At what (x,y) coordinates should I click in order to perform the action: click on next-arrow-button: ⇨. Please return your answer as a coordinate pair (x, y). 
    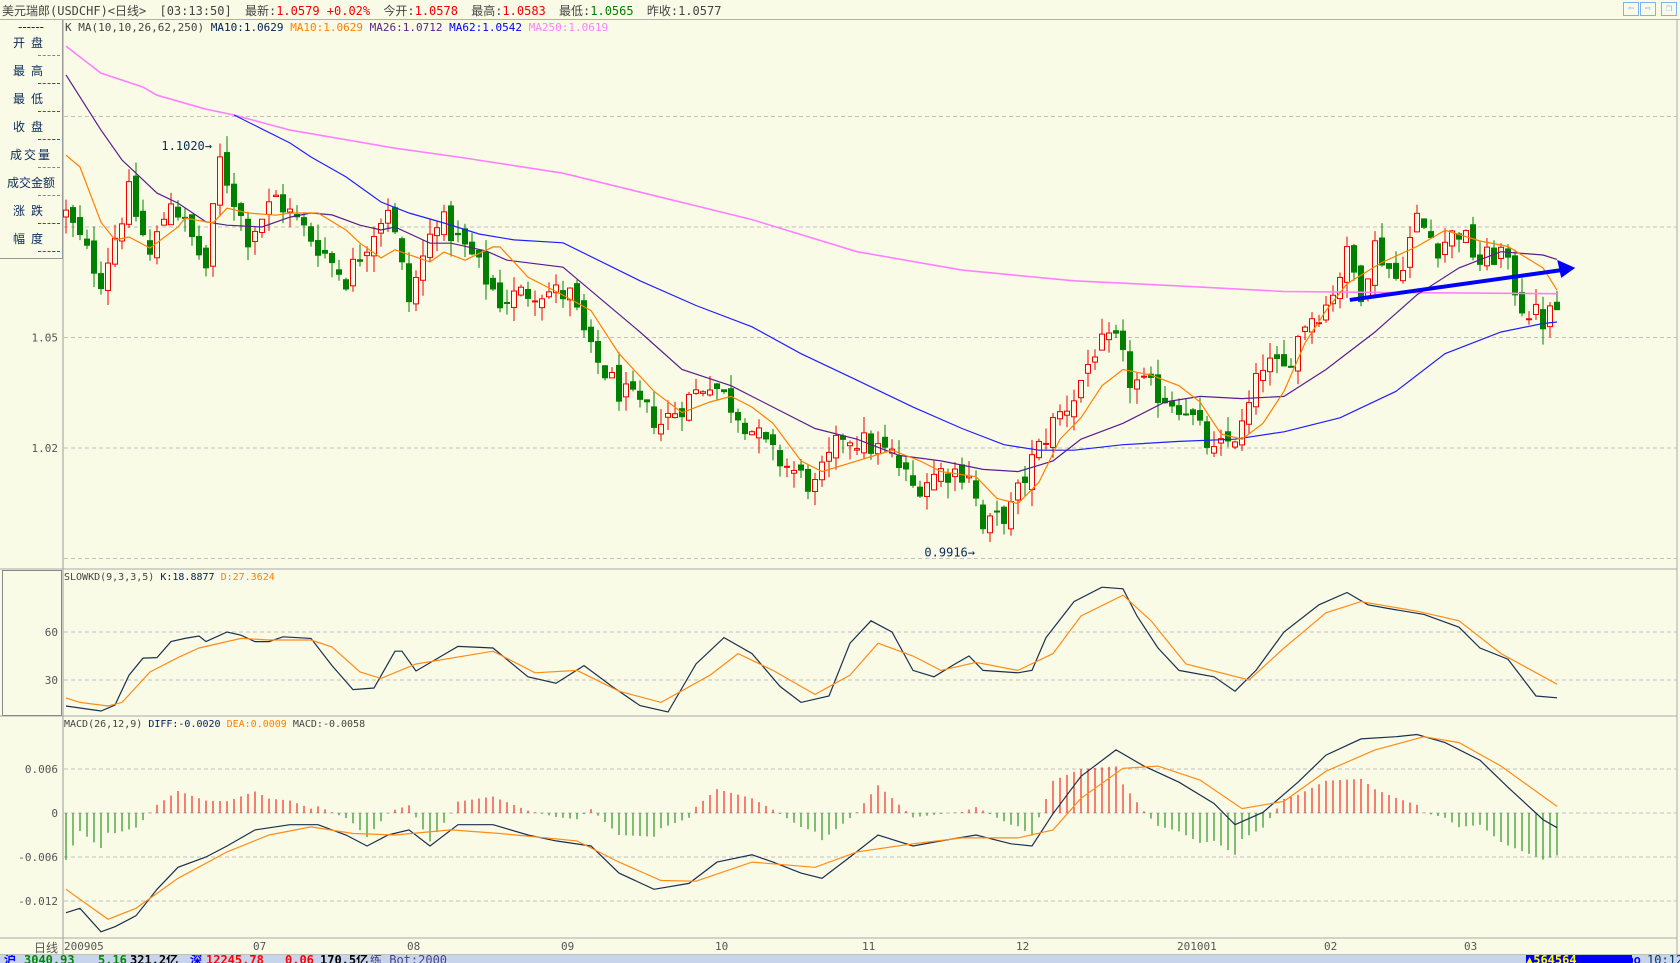
    Looking at the image, I should click on (1648, 9).